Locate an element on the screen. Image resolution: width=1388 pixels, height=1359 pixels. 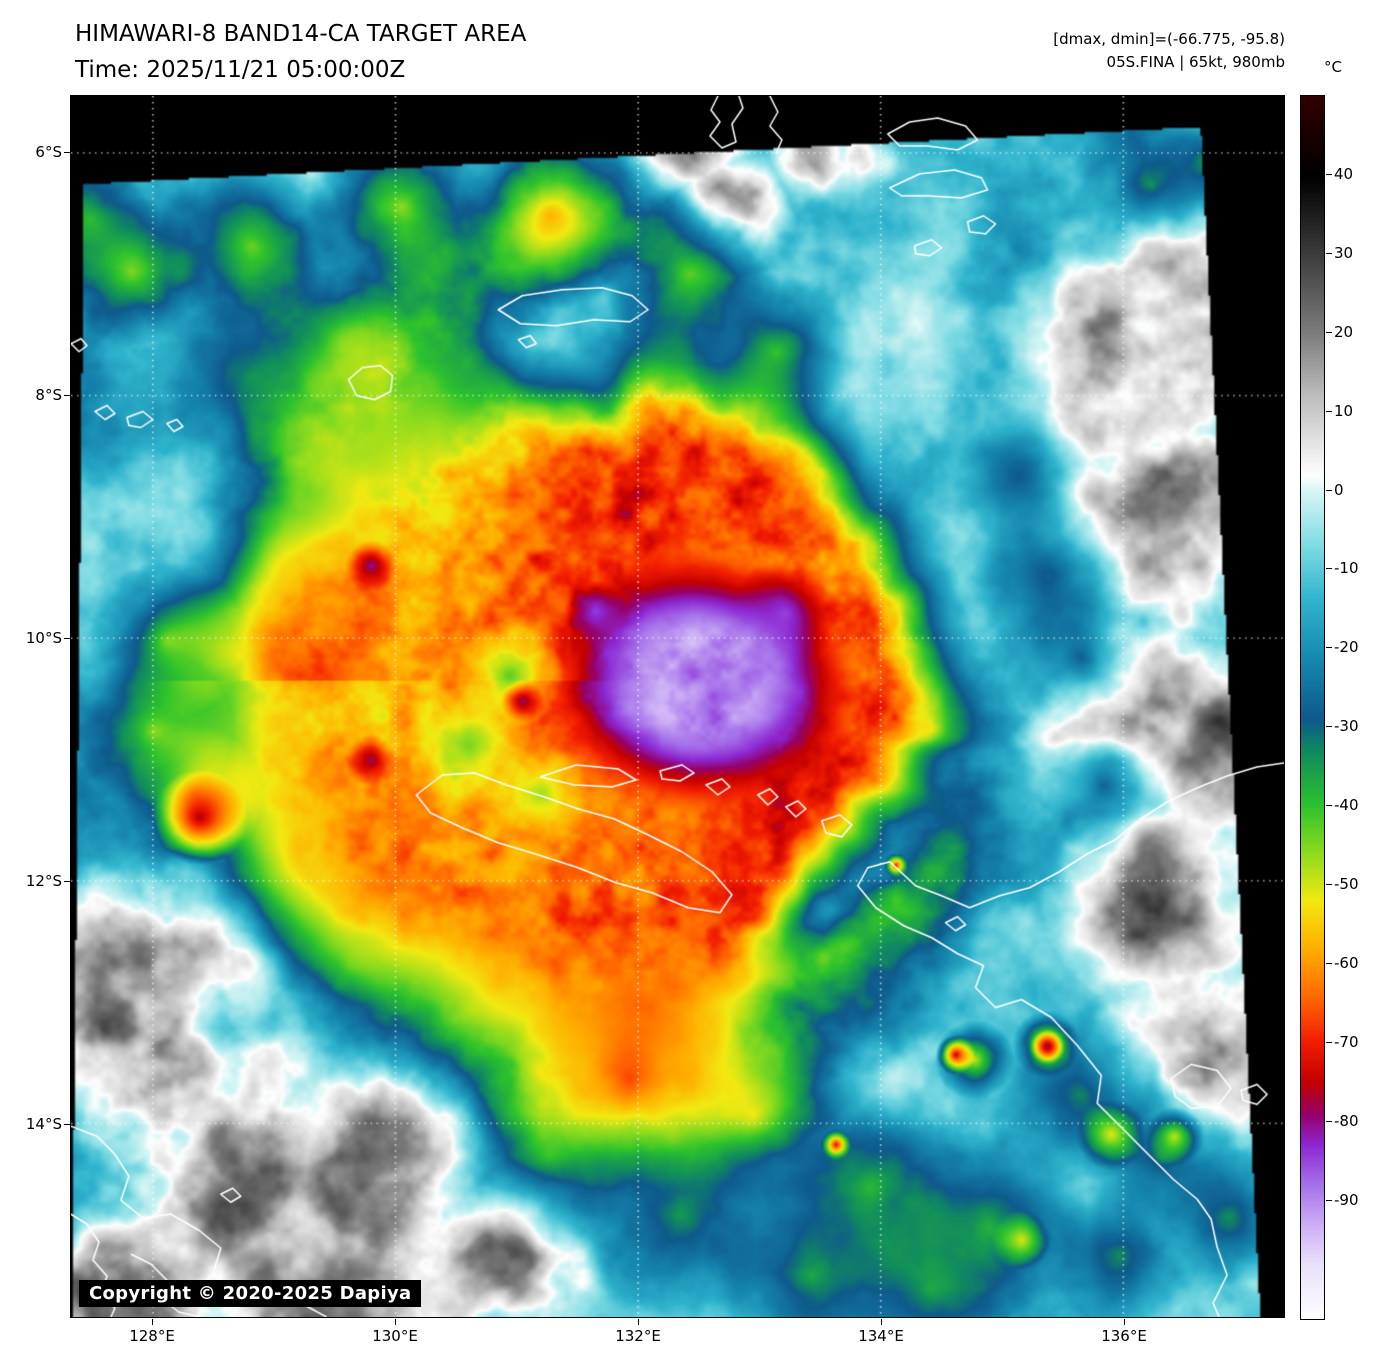
annotation-storm-info: 05S.FINA | 65kt, 980mb is located at coordinates (1195, 62).